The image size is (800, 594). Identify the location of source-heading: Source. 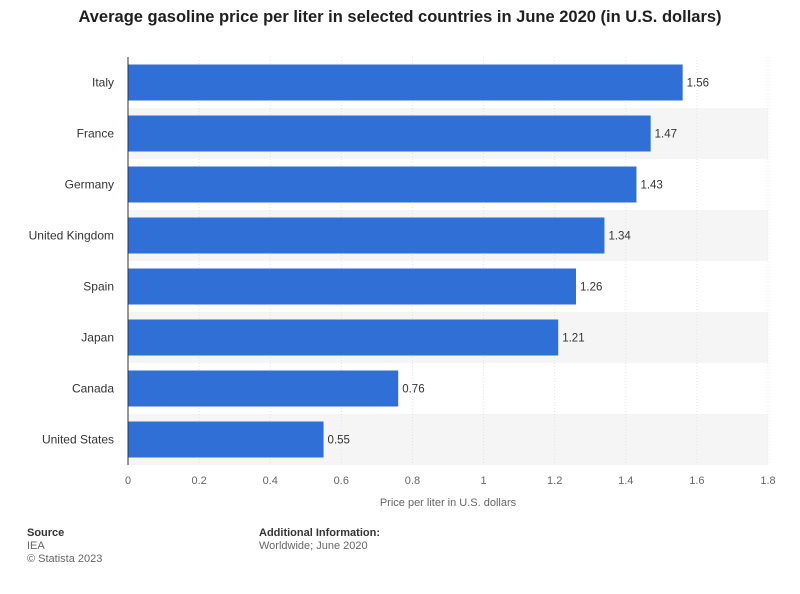
(46, 533).